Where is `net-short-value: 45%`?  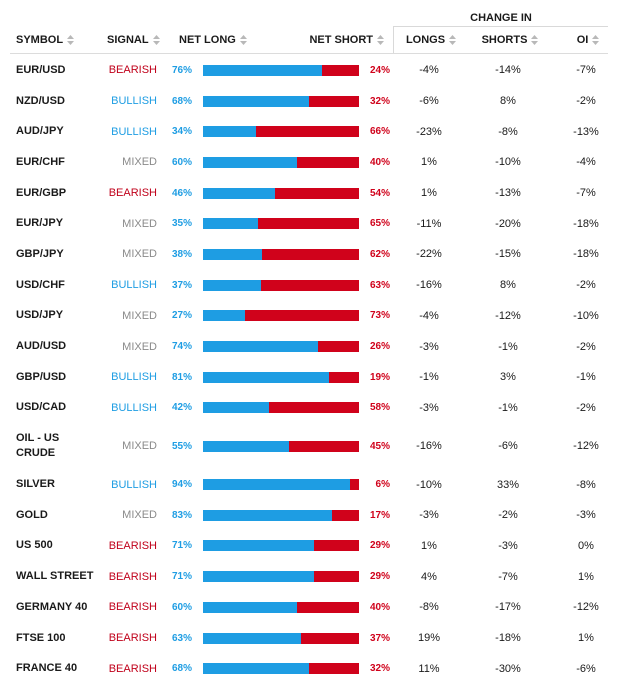
net-short-value: 45% is located at coordinates (379, 446).